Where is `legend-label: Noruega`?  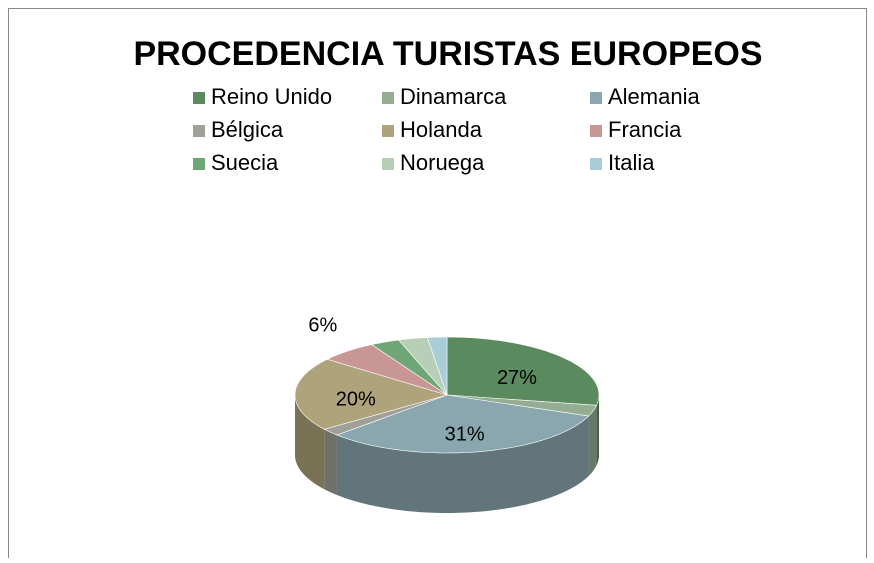 legend-label: Noruega is located at coordinates (442, 162).